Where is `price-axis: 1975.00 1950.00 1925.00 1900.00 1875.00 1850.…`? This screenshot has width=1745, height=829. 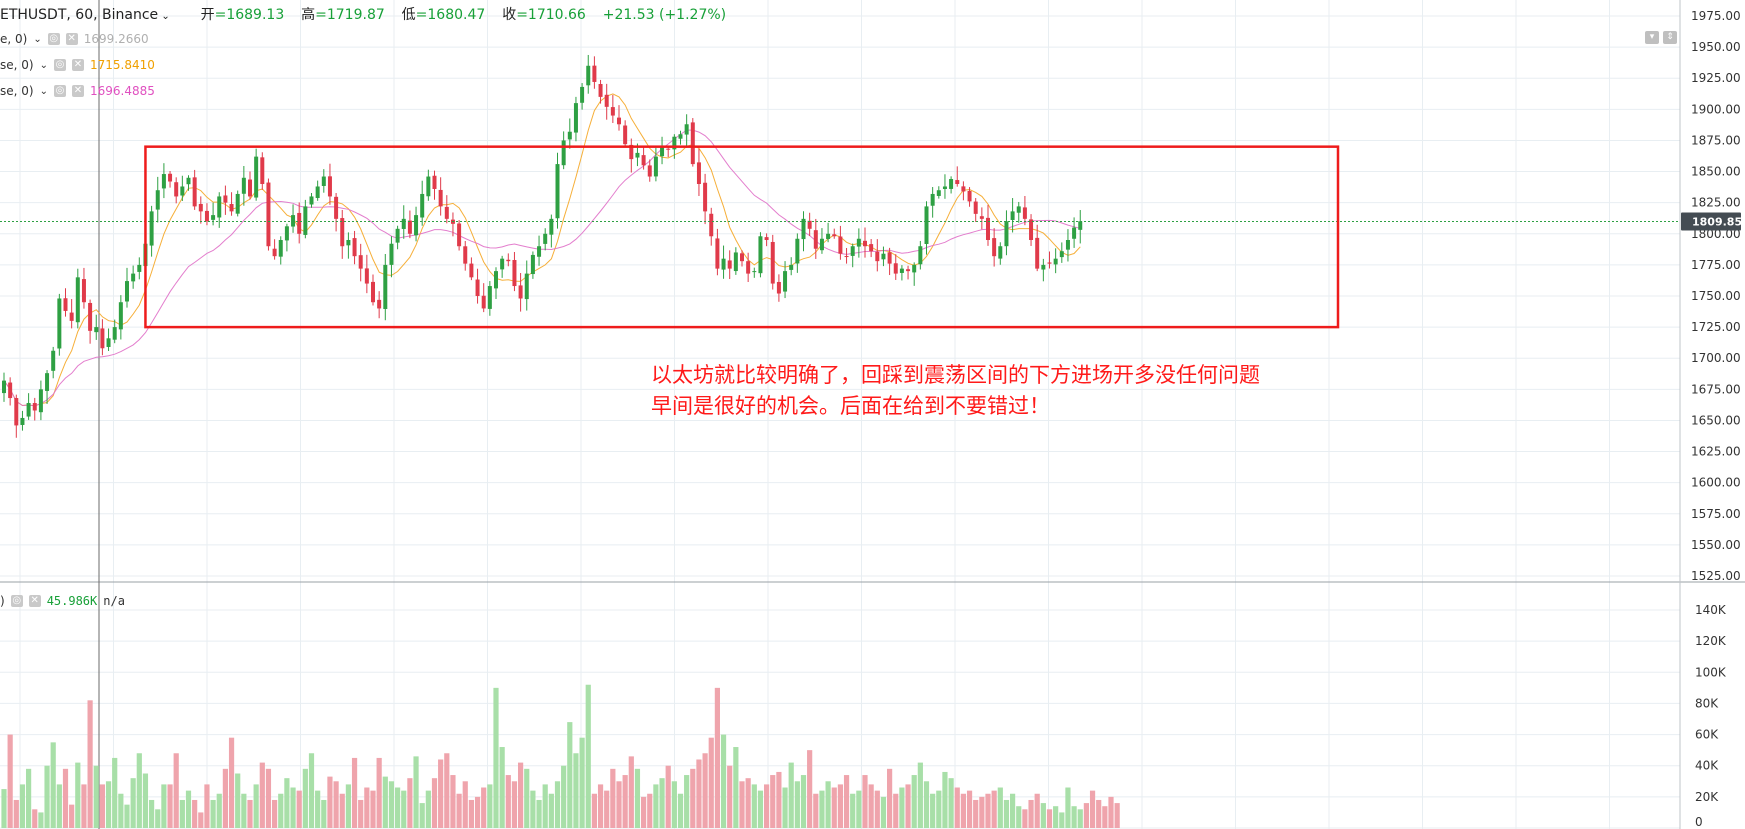
price-axis: 1975.00 1950.00 1925.00 1900.00 1875.00 1850.… is located at coordinates (1711, 419).